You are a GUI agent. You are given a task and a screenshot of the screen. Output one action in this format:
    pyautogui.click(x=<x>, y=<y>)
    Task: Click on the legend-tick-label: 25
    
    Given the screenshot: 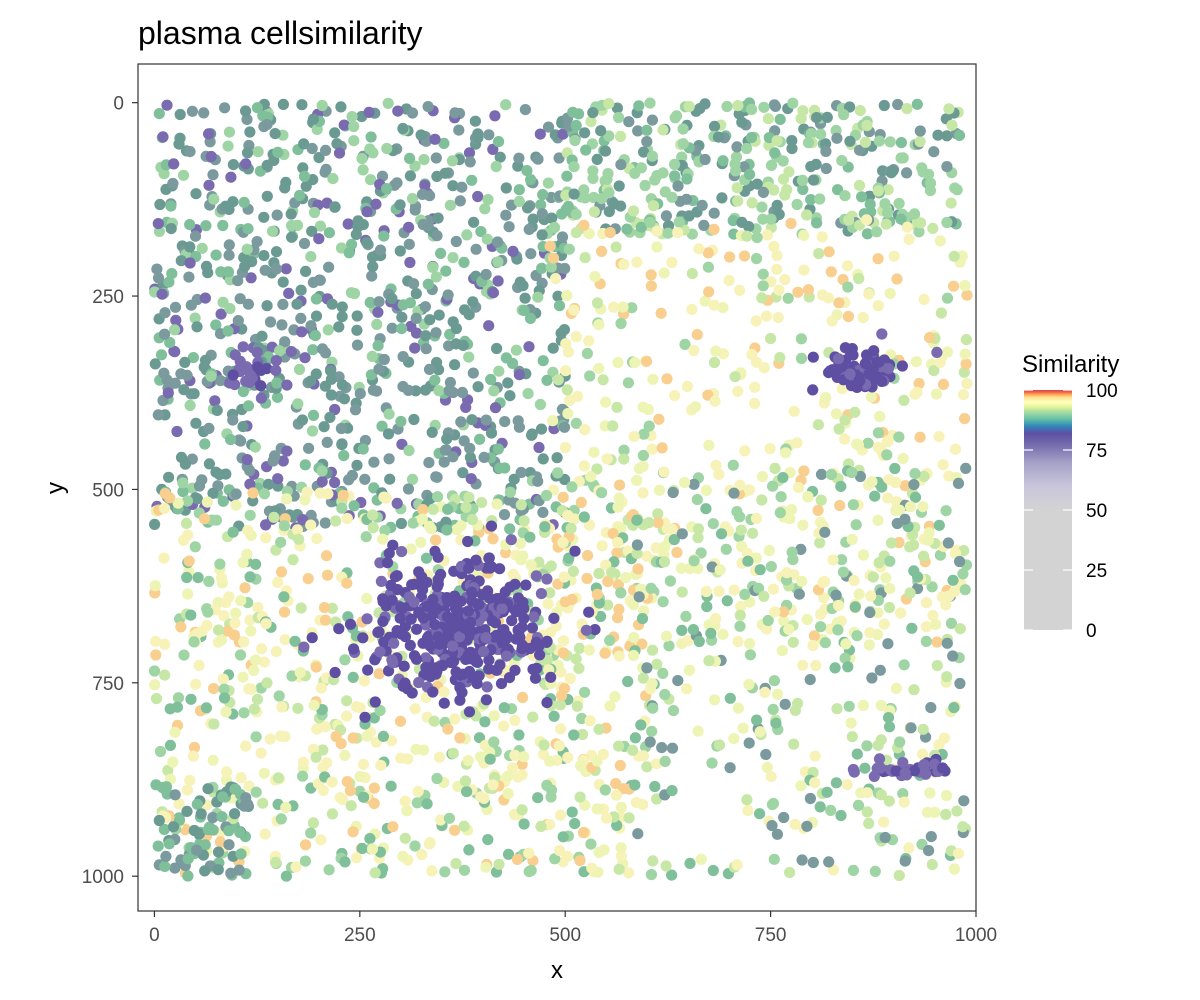 What is the action you would take?
    pyautogui.click(x=1096, y=571)
    